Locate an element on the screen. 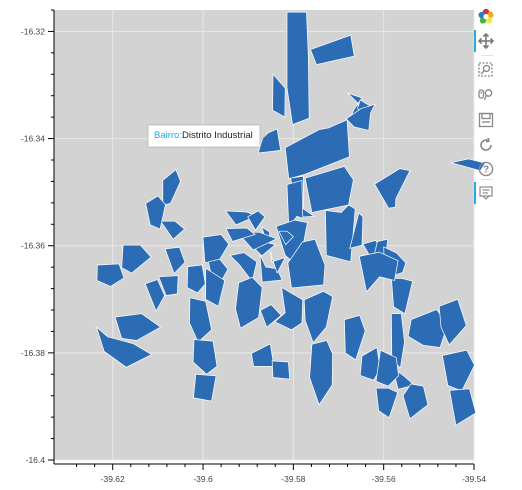  hover-tooltip: Bairro:Distrito Industrial is located at coordinates (204, 136).